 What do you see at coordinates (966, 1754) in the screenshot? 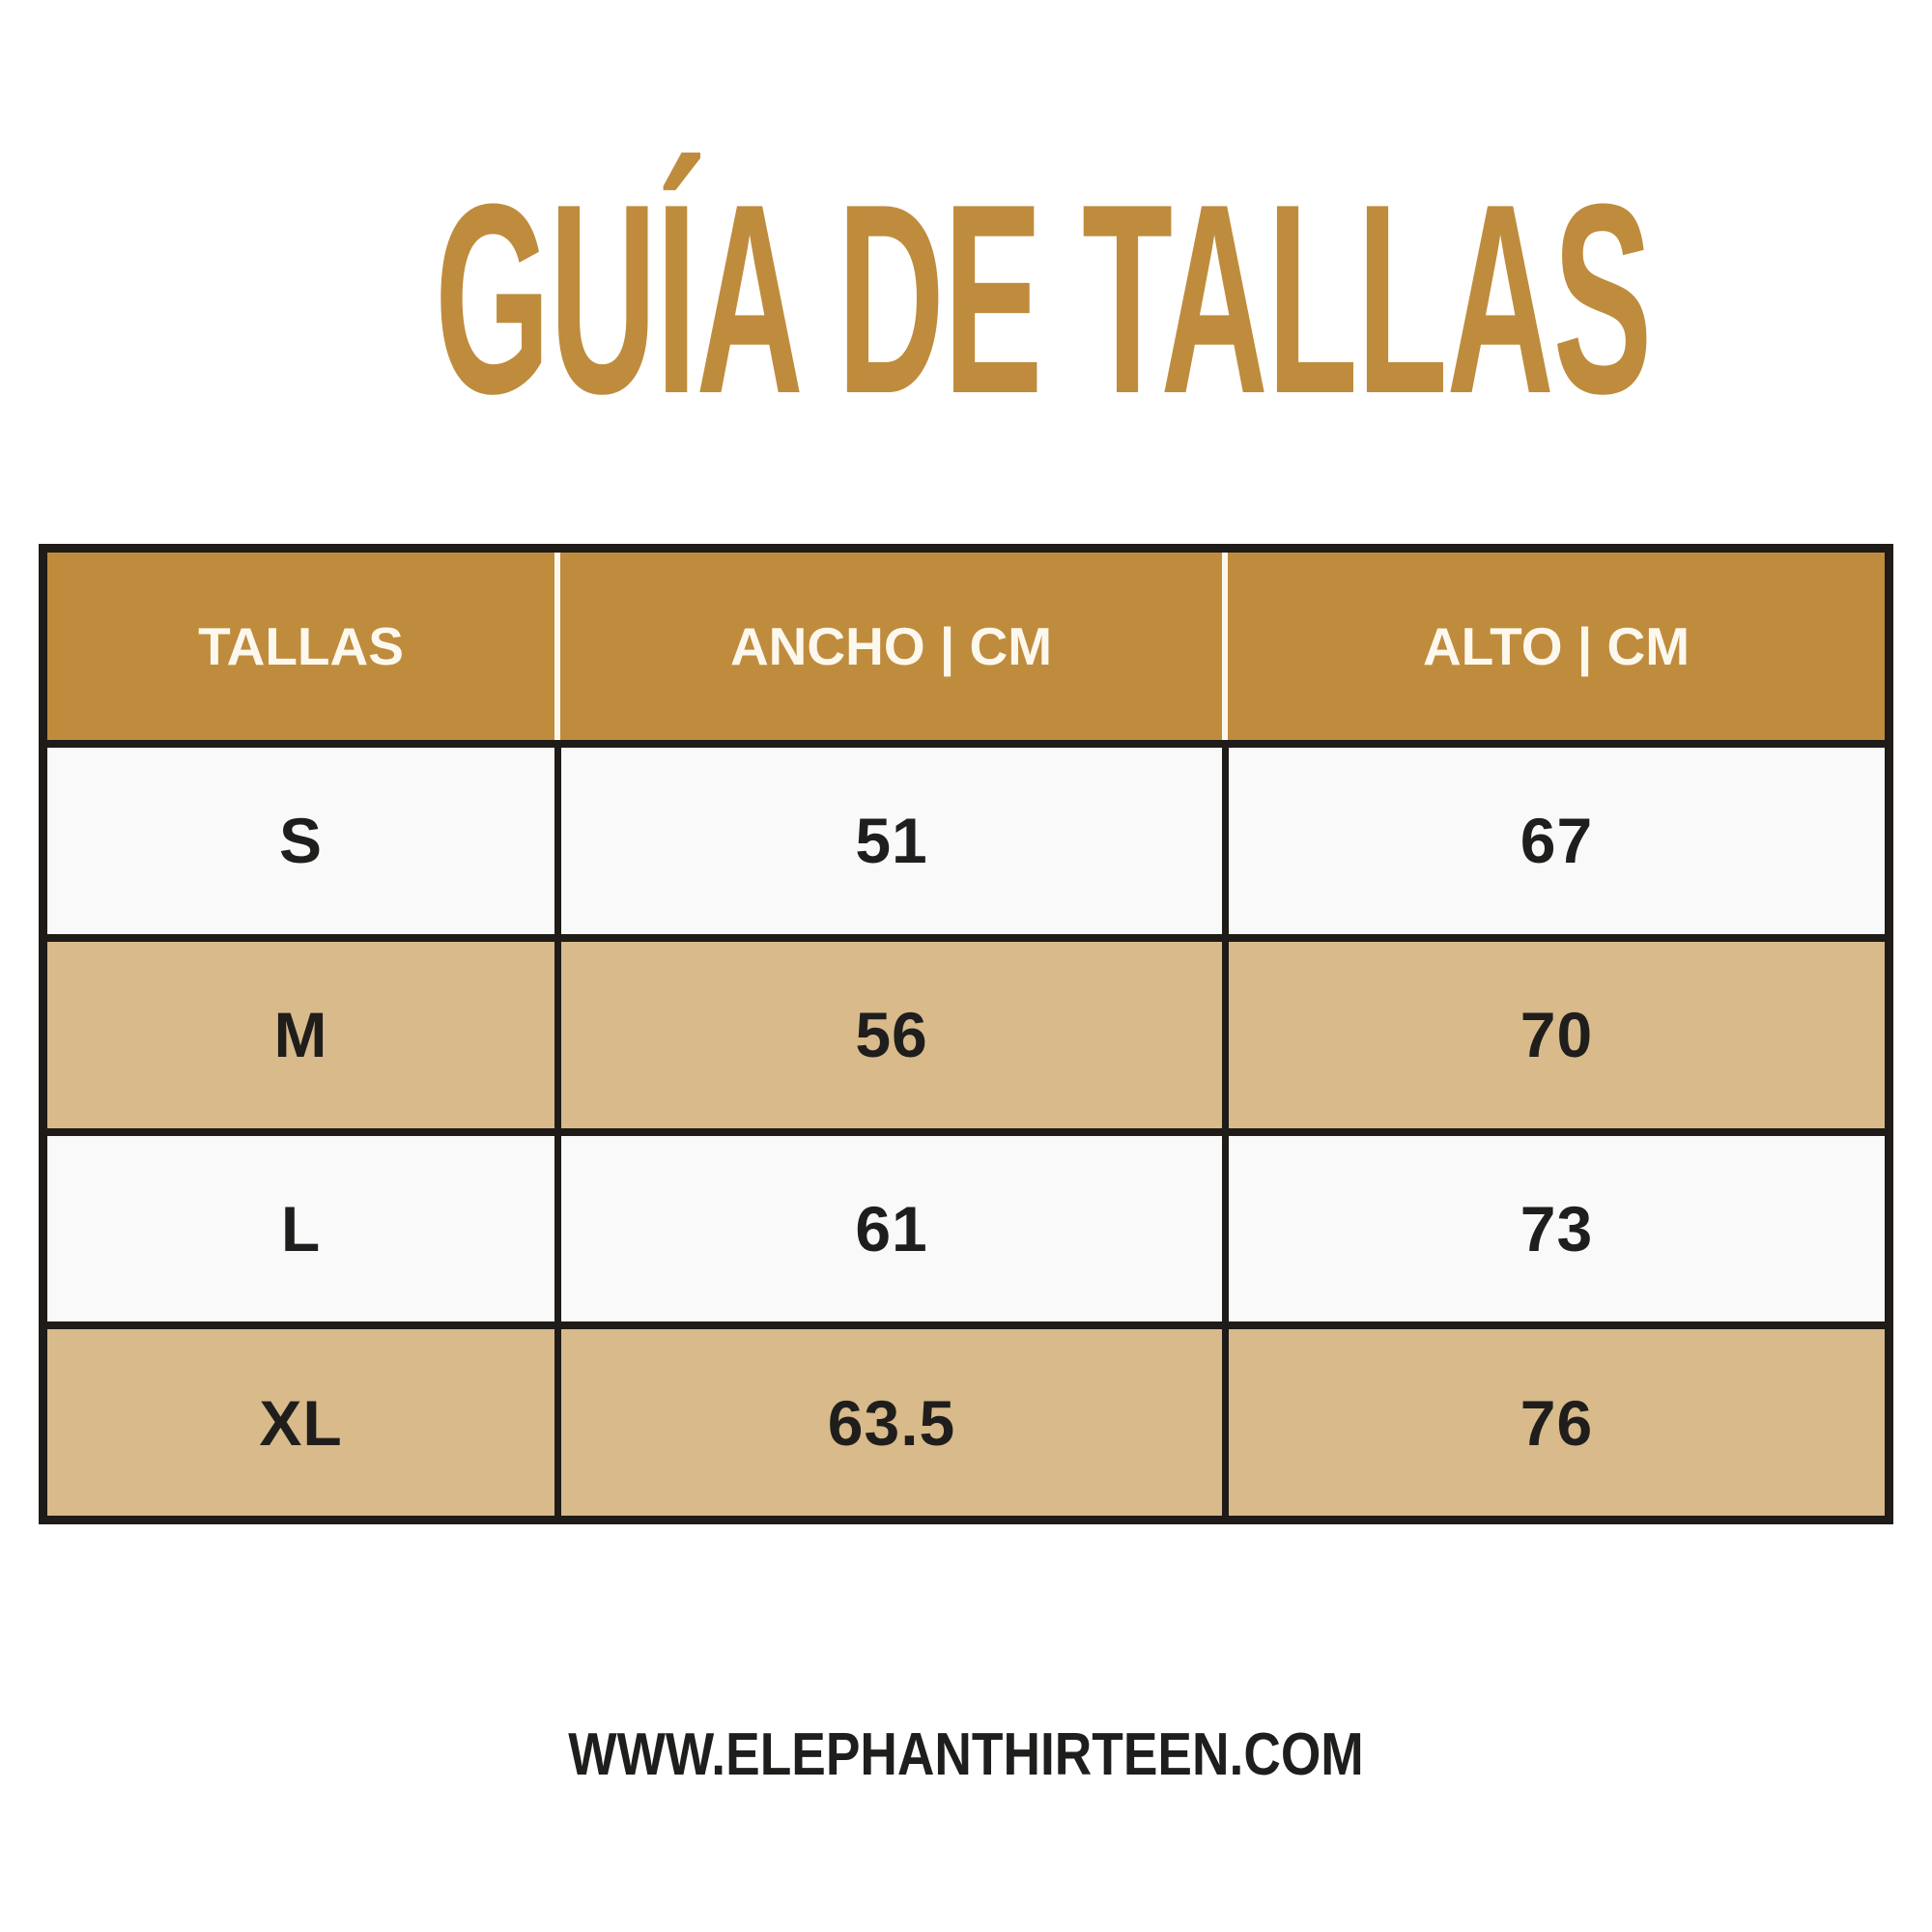
I see `website-url: WWW.ELEPHANTHIRTEEN.COM` at bounding box center [966, 1754].